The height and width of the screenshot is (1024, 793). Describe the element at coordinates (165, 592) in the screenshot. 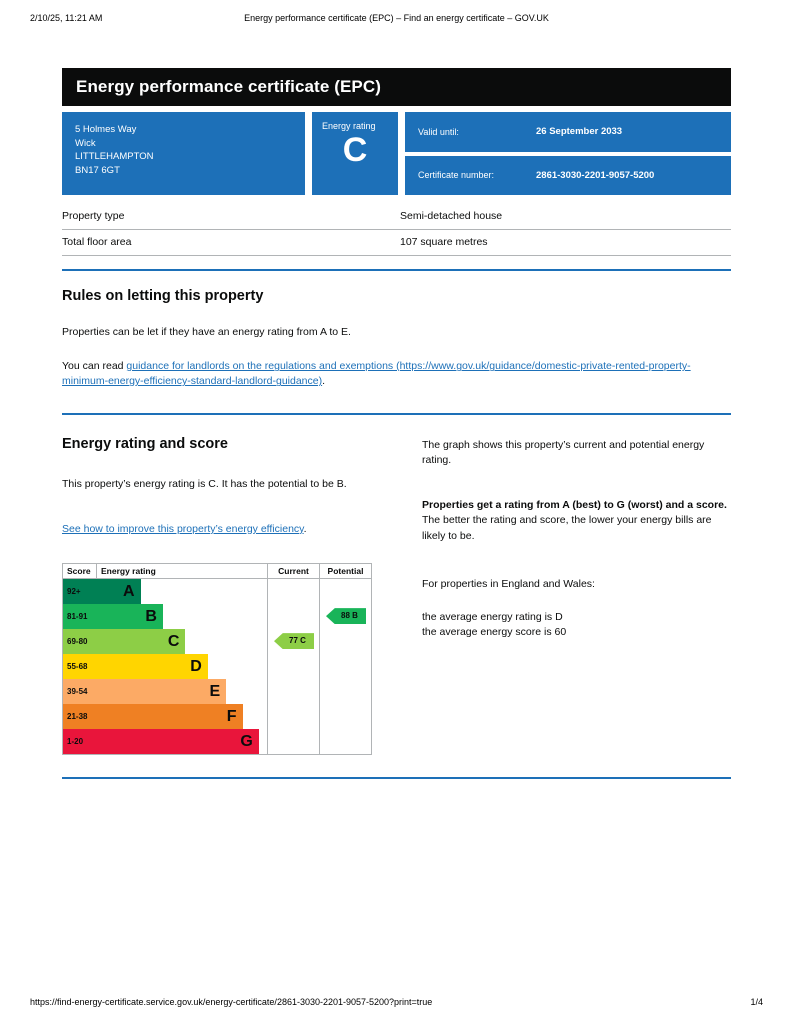

I see `rating-band-row: 92+ A` at that location.